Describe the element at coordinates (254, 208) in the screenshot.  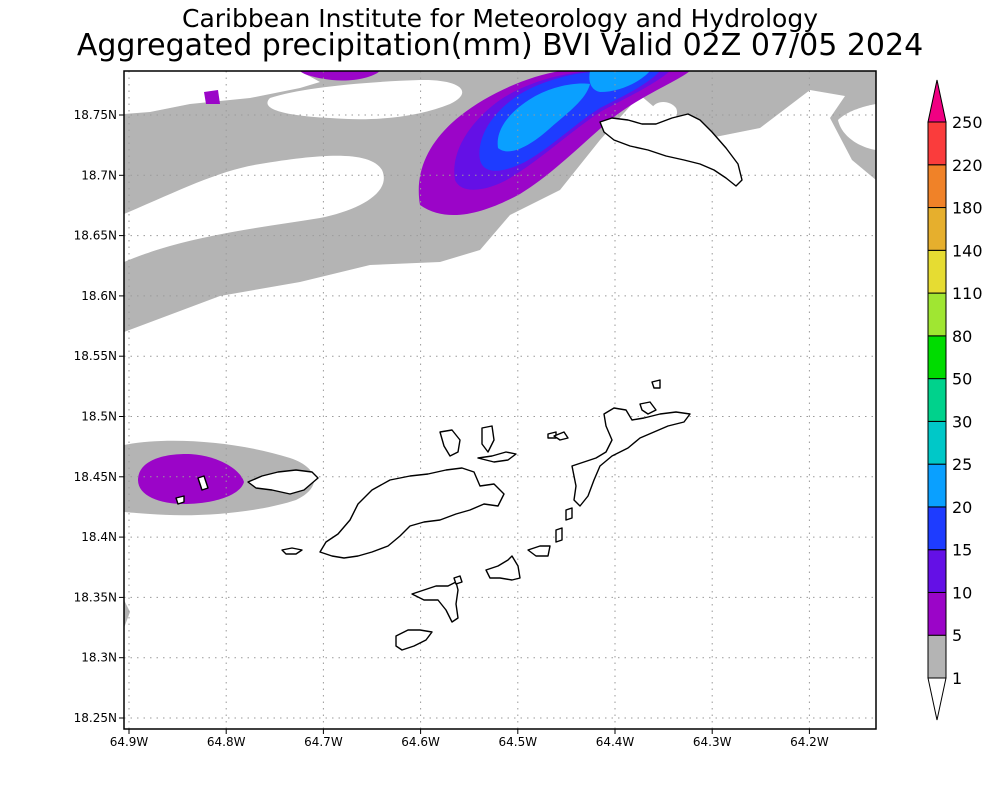
I see `precip-gap-mid-west` at that location.